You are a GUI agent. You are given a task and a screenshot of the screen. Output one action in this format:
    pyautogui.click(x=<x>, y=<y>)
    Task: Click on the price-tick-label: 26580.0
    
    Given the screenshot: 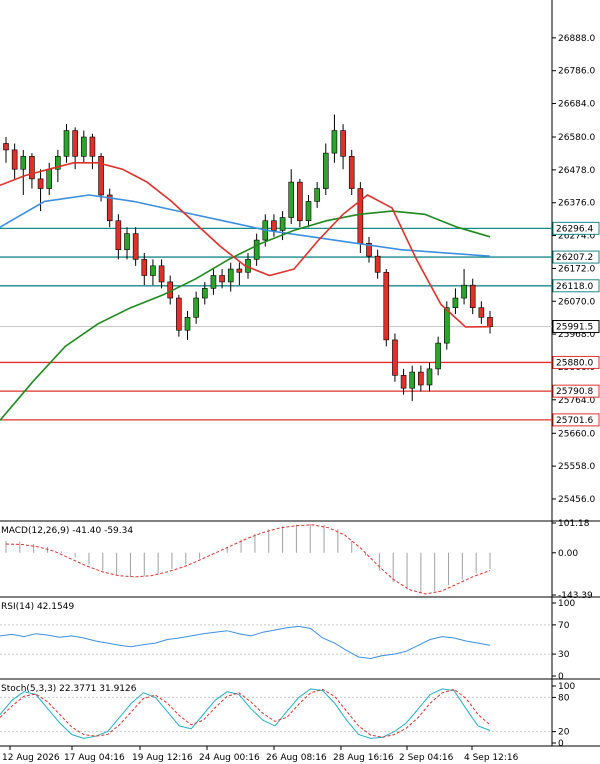 What is the action you would take?
    pyautogui.click(x=576, y=138)
    